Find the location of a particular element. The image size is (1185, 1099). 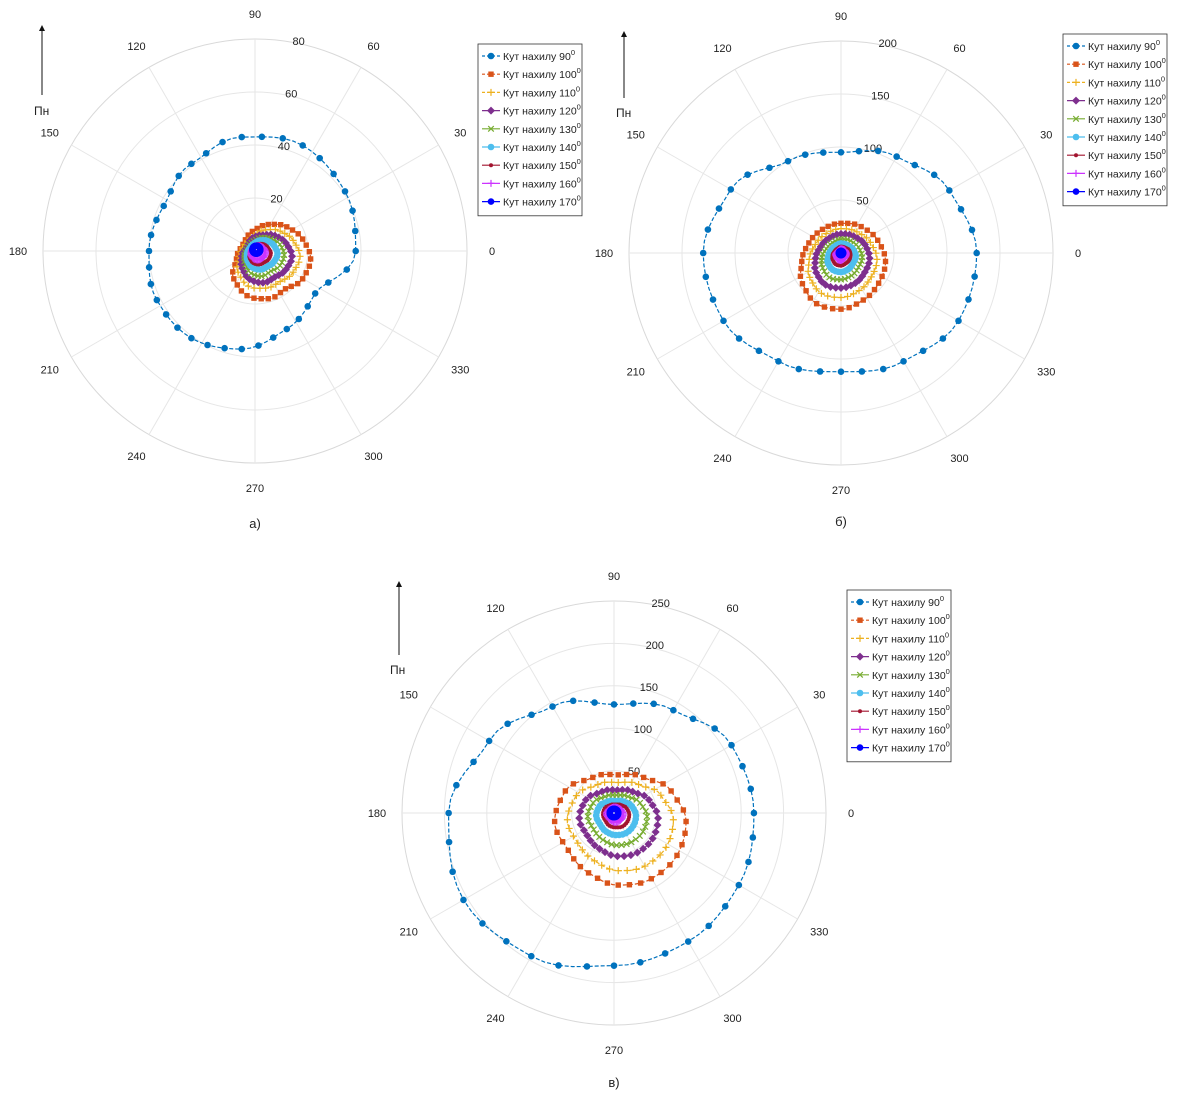

legend-item: Кут нахилу 1300 is located at coordinates (1116, 118).